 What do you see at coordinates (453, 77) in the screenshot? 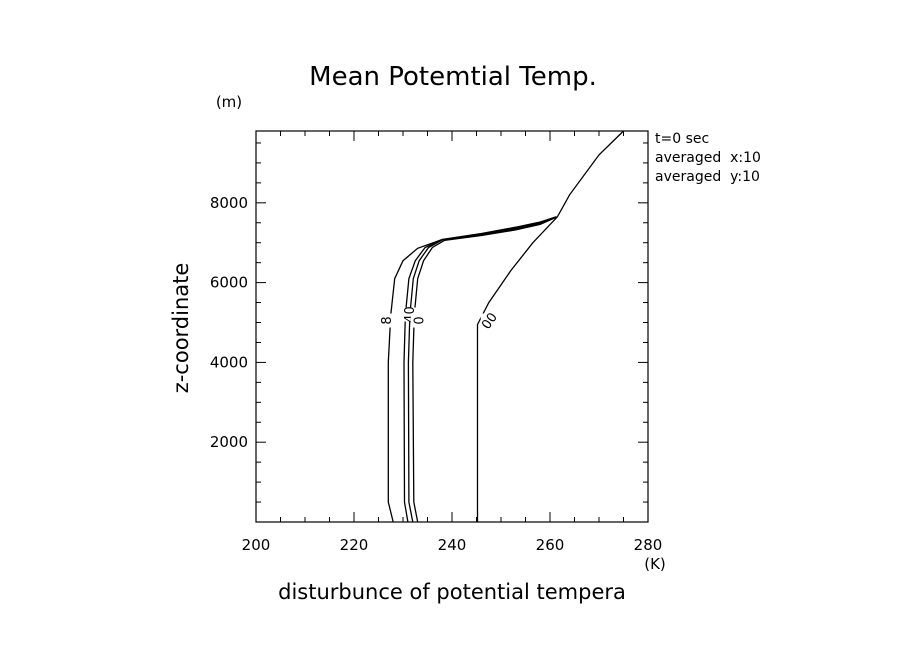
I see `chart-title: Mean Potemtial Temp.` at bounding box center [453, 77].